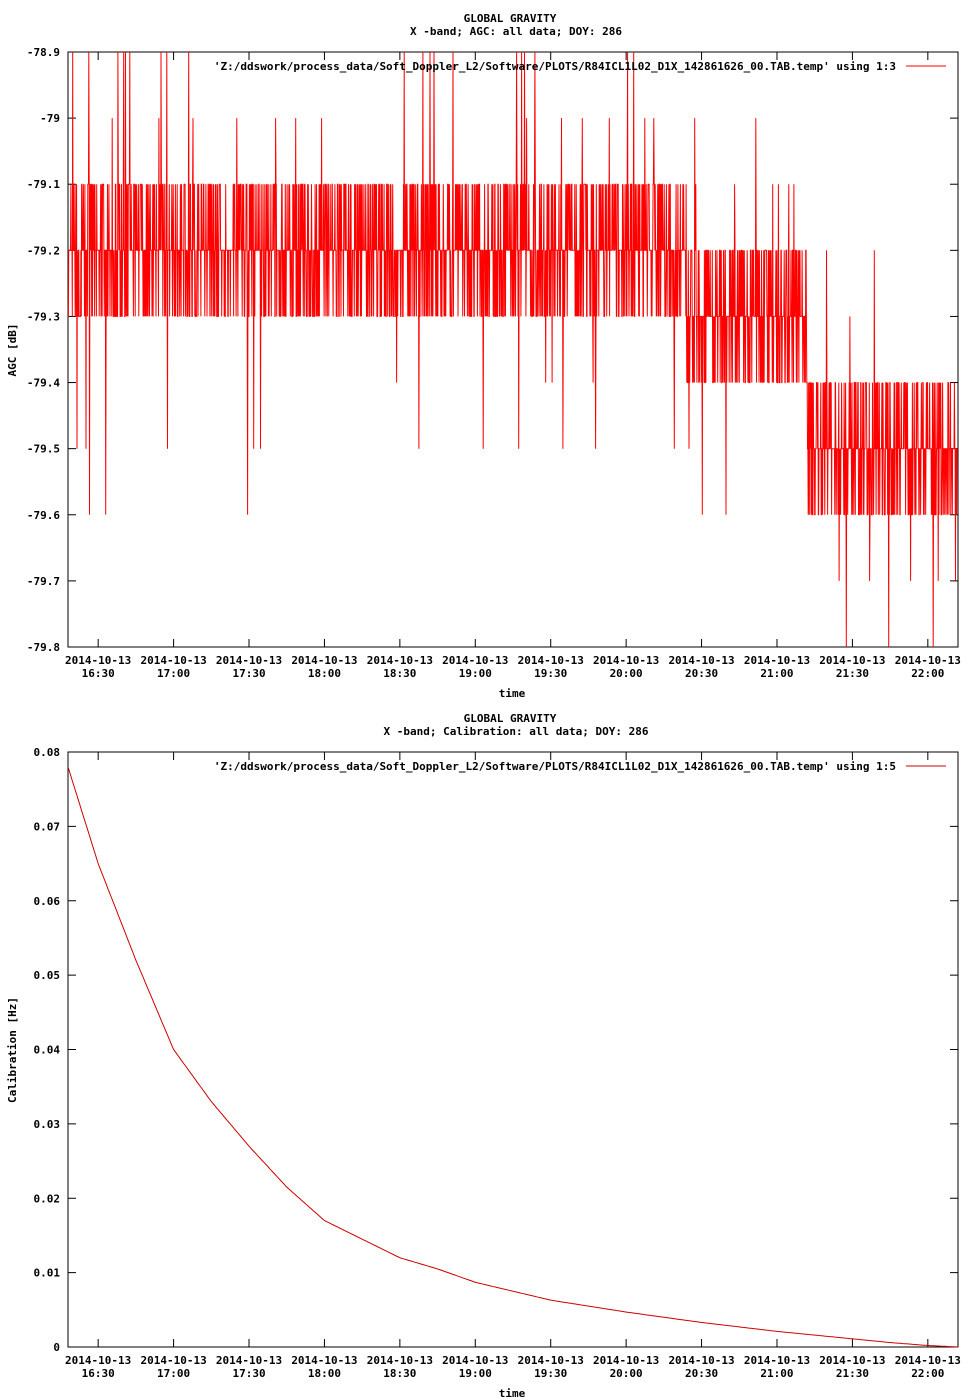 The height and width of the screenshot is (1400, 980). Describe the element at coordinates (512, 693) in the screenshot. I see `agc-x-axis-label: time` at that location.